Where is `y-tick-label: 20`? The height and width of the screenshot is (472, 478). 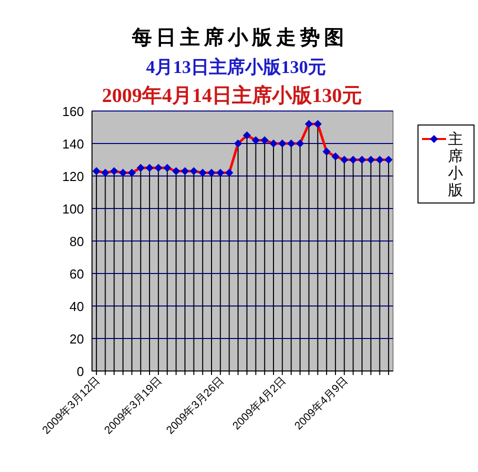
y-tick-label: 20 is located at coordinates (77, 339).